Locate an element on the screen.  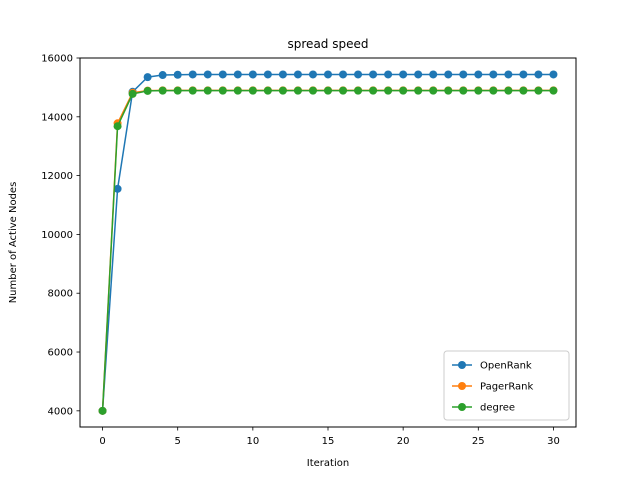
y-axis: 4000 6000 8000 10000 12000 14000 16000 is located at coordinates (60, 235).